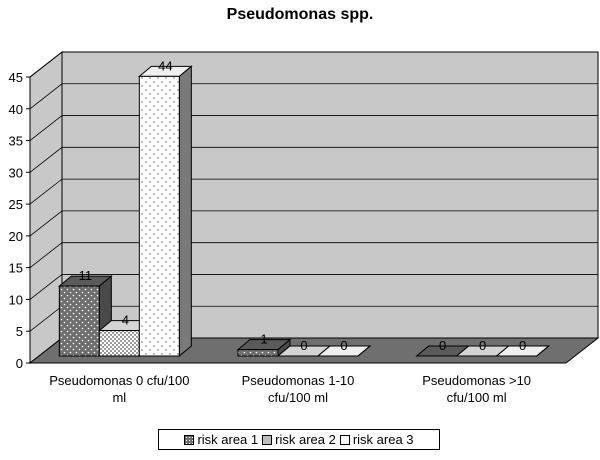 This screenshot has height=460, width=600. I want to click on x-category-label-line: Pseudomonas >10, so click(477, 380).